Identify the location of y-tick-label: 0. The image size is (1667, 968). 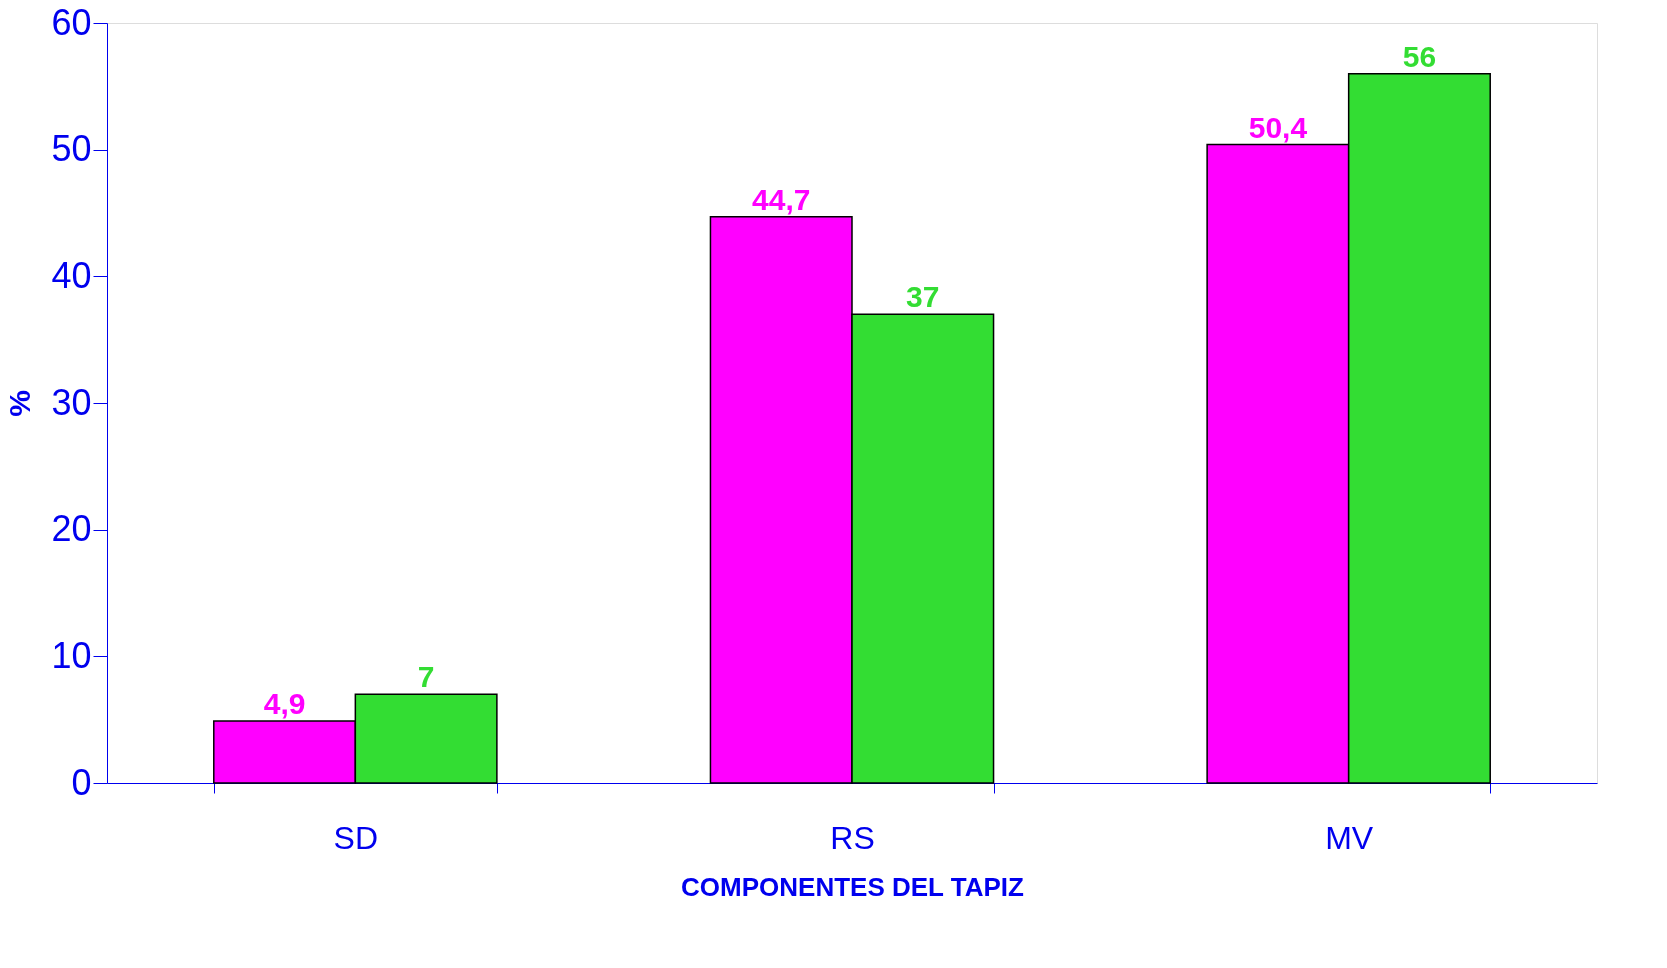
(81, 782).